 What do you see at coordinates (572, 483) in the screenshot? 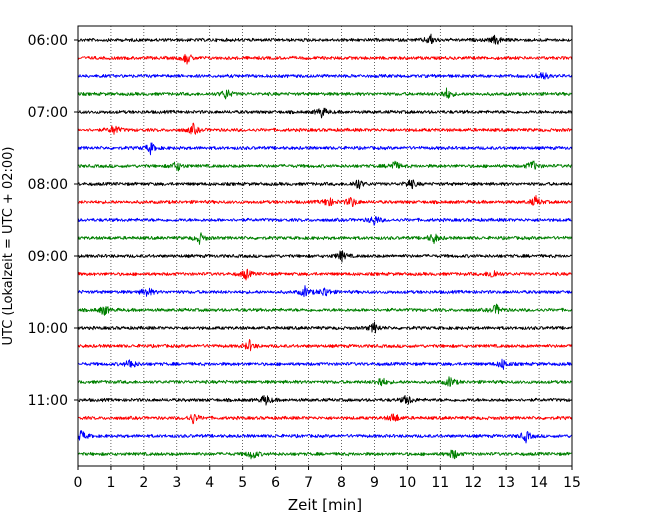
I see `x-tick-label: 15` at bounding box center [572, 483].